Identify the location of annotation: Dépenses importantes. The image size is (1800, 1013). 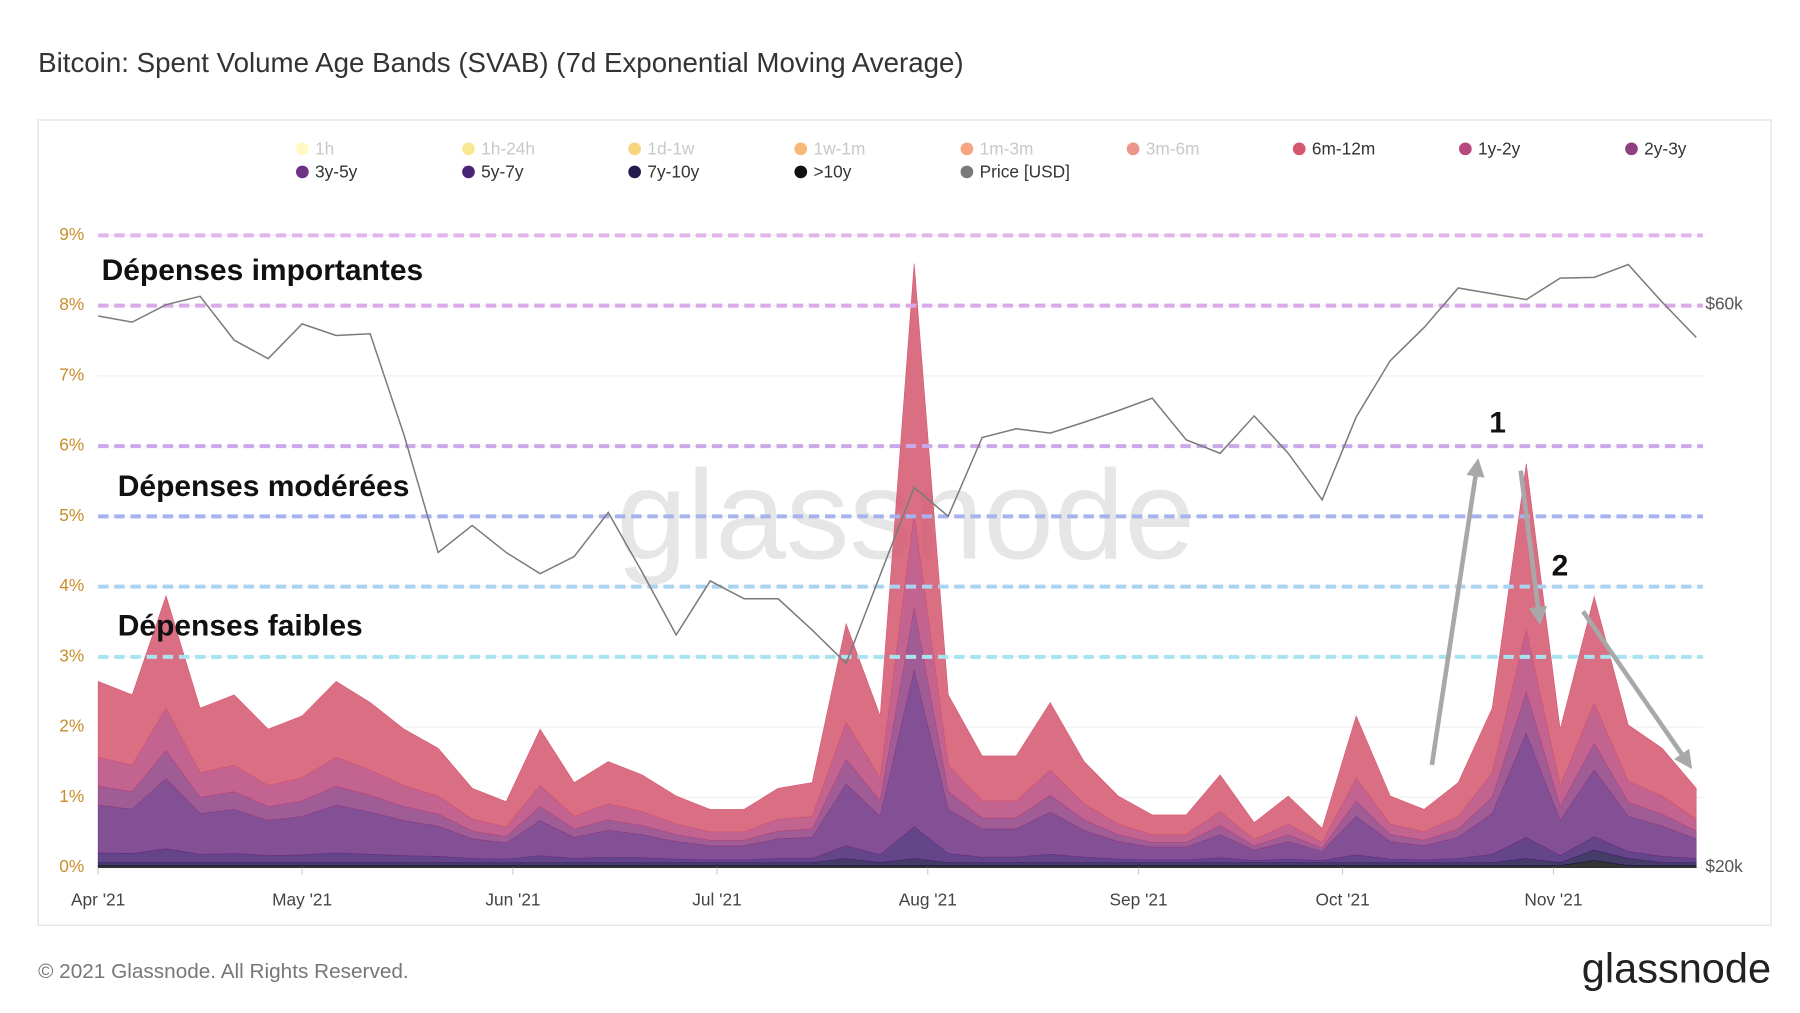
(263, 270).